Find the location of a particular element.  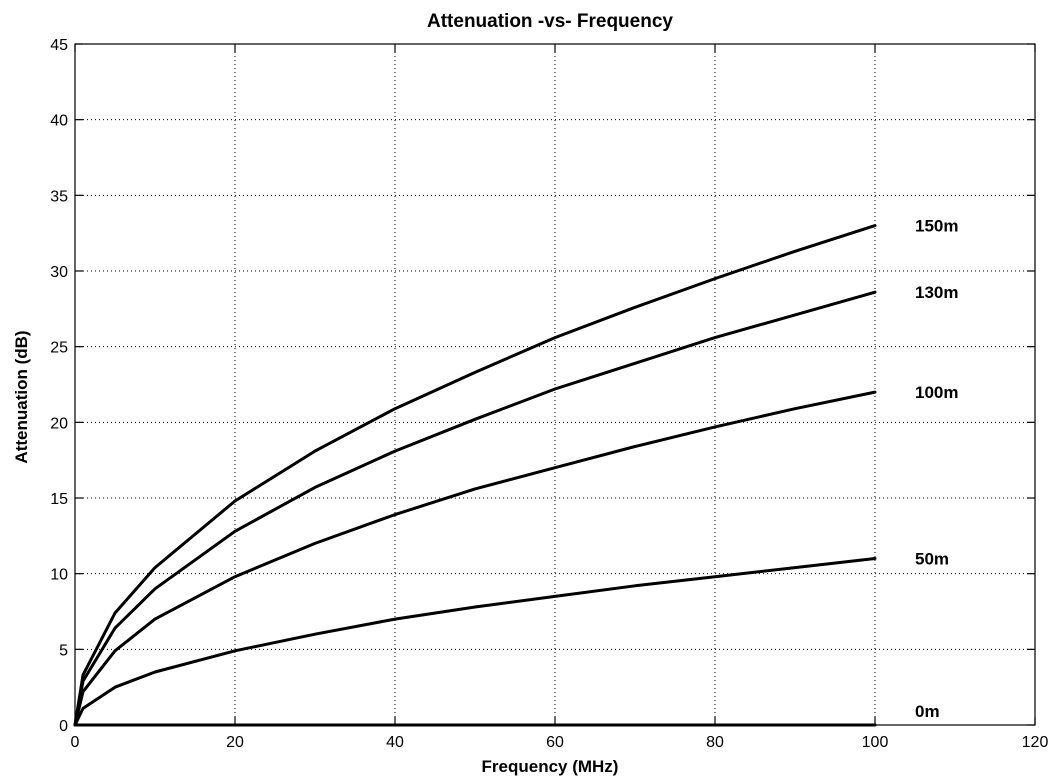

series-label-0m: 0m is located at coordinates (927, 711).